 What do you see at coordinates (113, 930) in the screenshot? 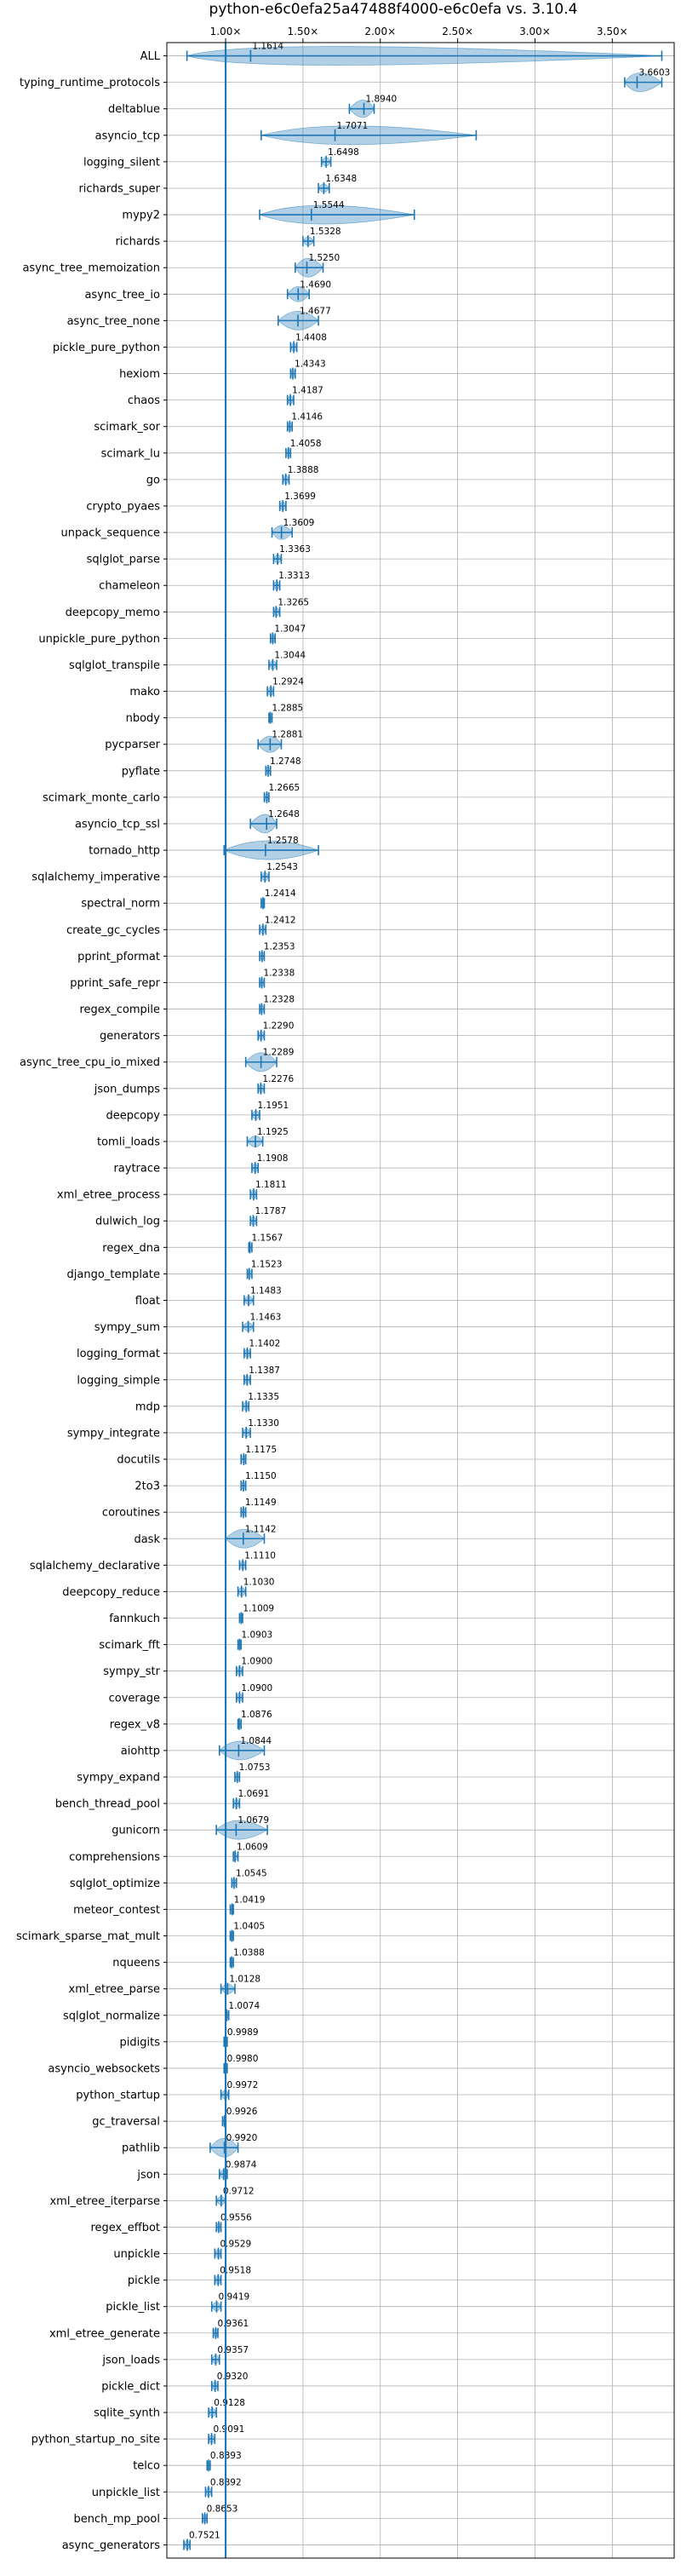
I see `benchmark-label: create_gc_cycles` at bounding box center [113, 930].